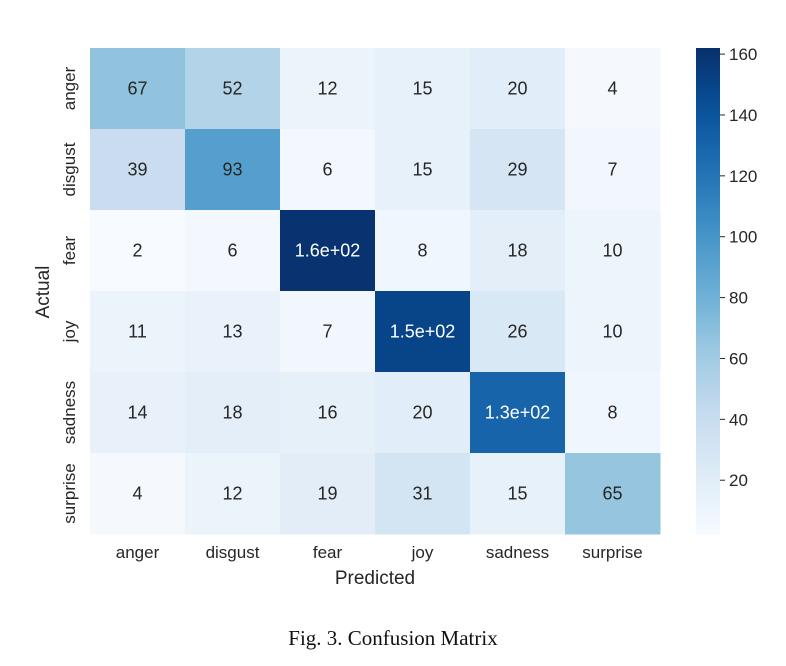  Describe the element at coordinates (69, 88) in the screenshot. I see `y-tick-label: anger` at that location.